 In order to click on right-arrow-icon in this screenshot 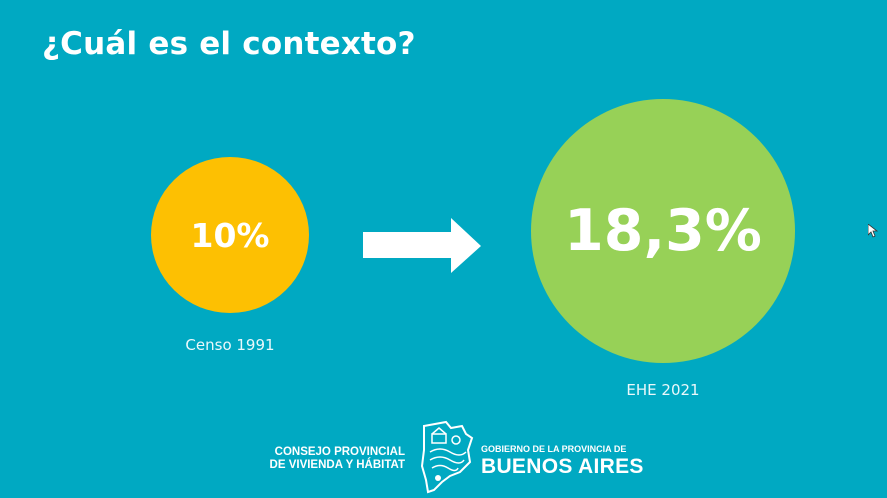, I will do `click(422, 245)`.